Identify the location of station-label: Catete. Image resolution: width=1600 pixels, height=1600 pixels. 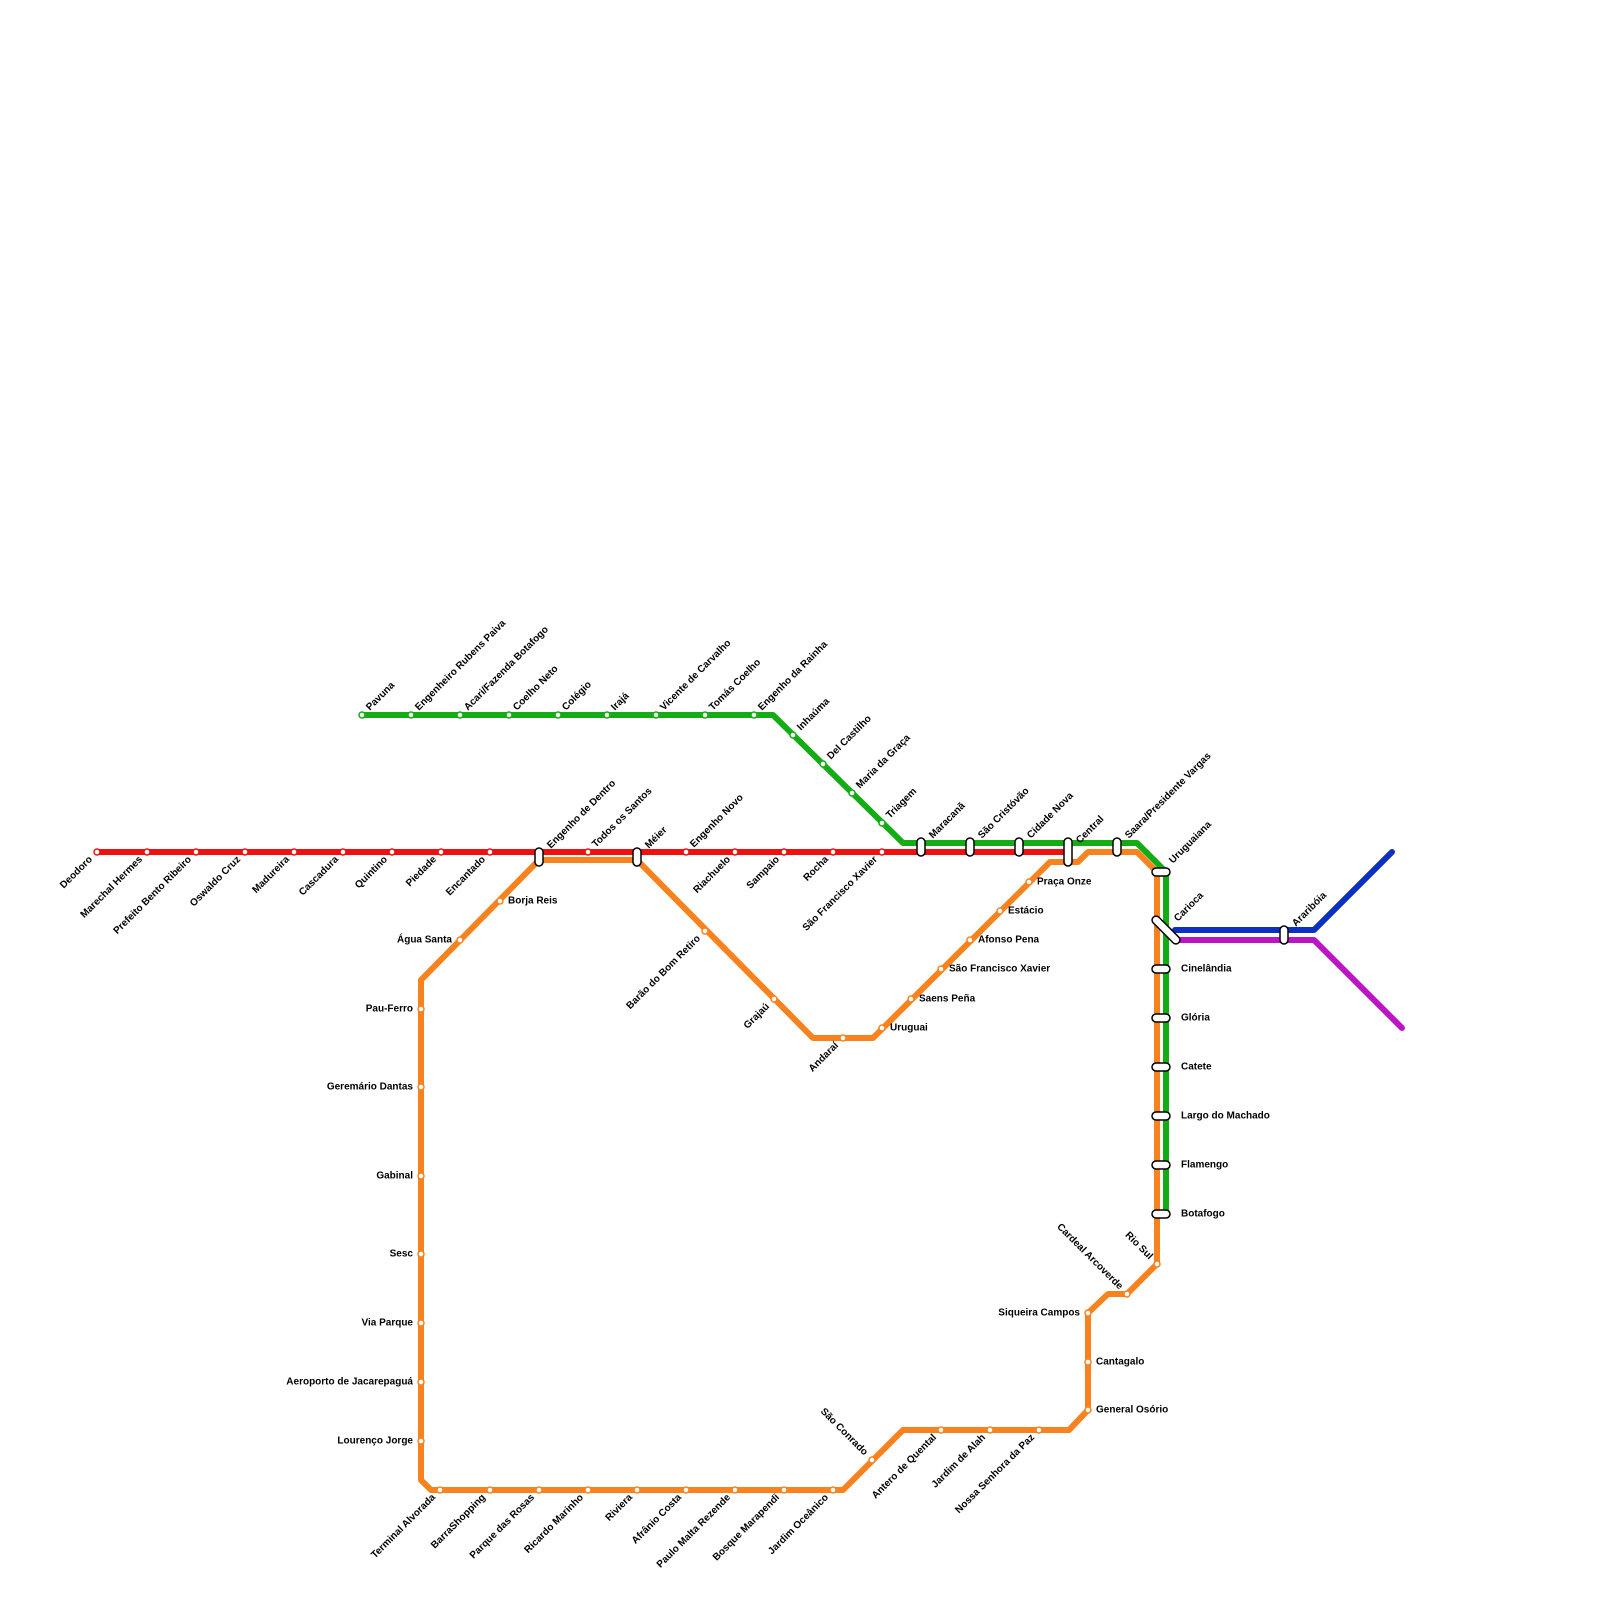
(1196, 1067).